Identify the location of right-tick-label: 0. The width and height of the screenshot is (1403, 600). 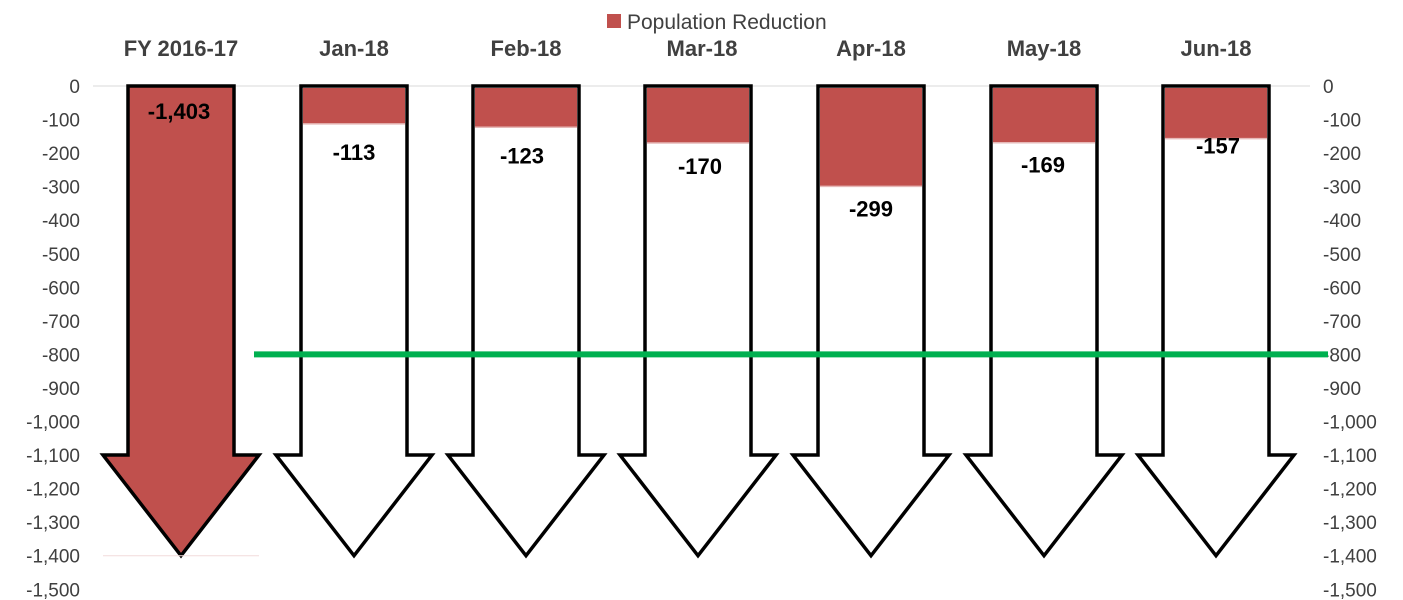
(1328, 87).